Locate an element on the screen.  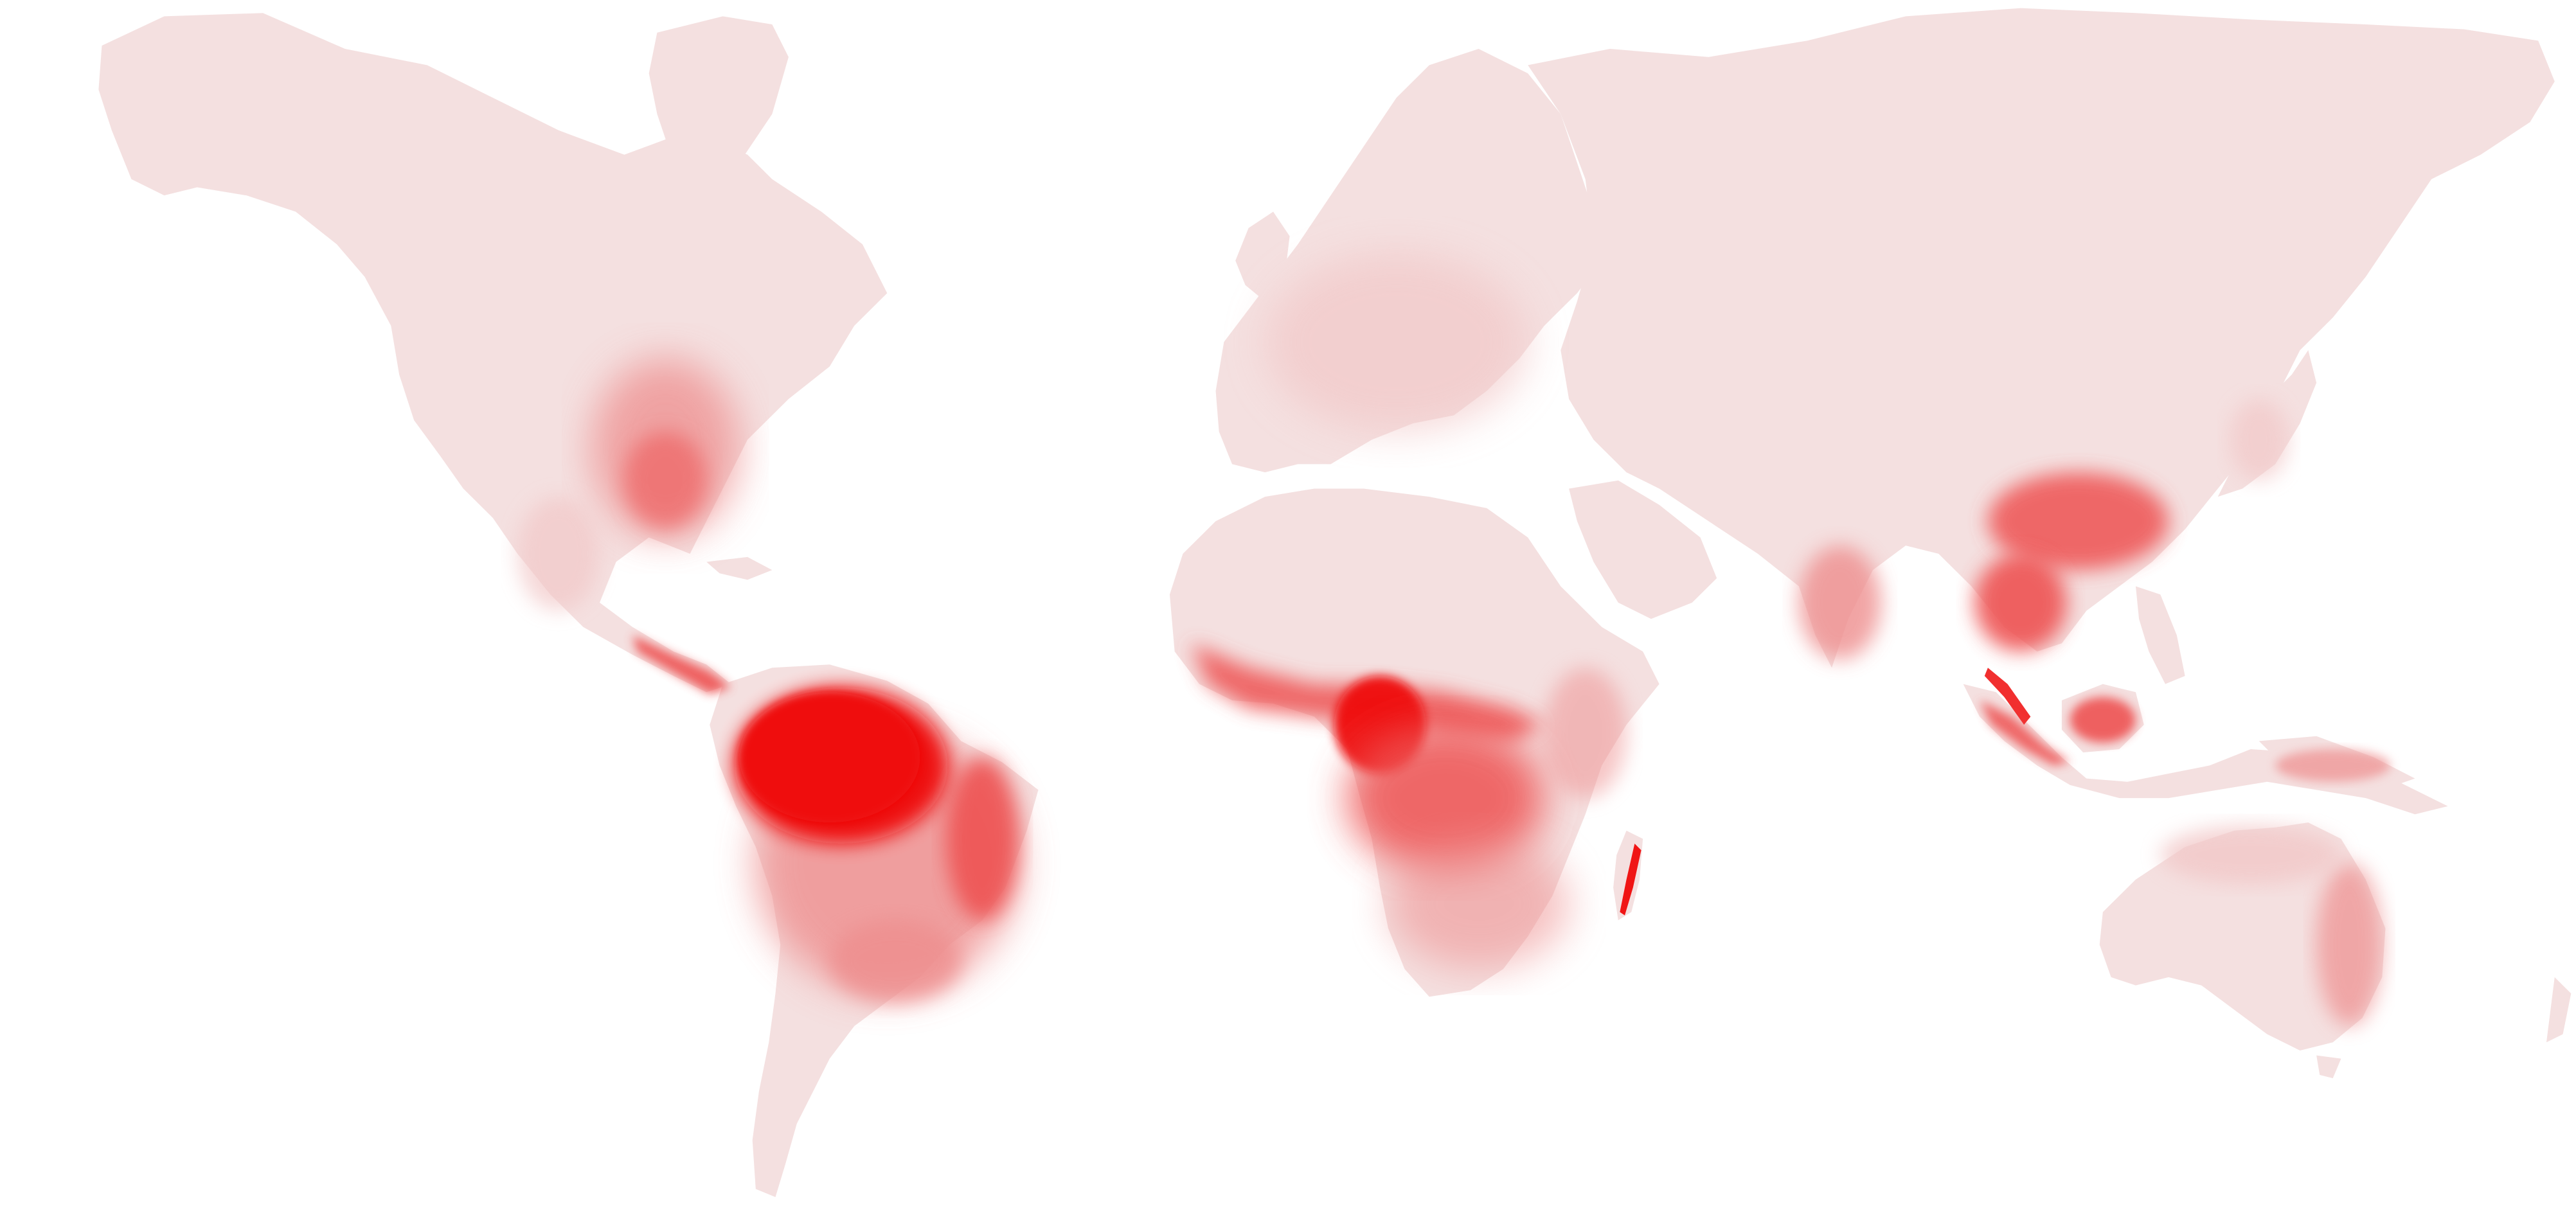
hotspot-new-guinea is located at coordinates (2333, 765).